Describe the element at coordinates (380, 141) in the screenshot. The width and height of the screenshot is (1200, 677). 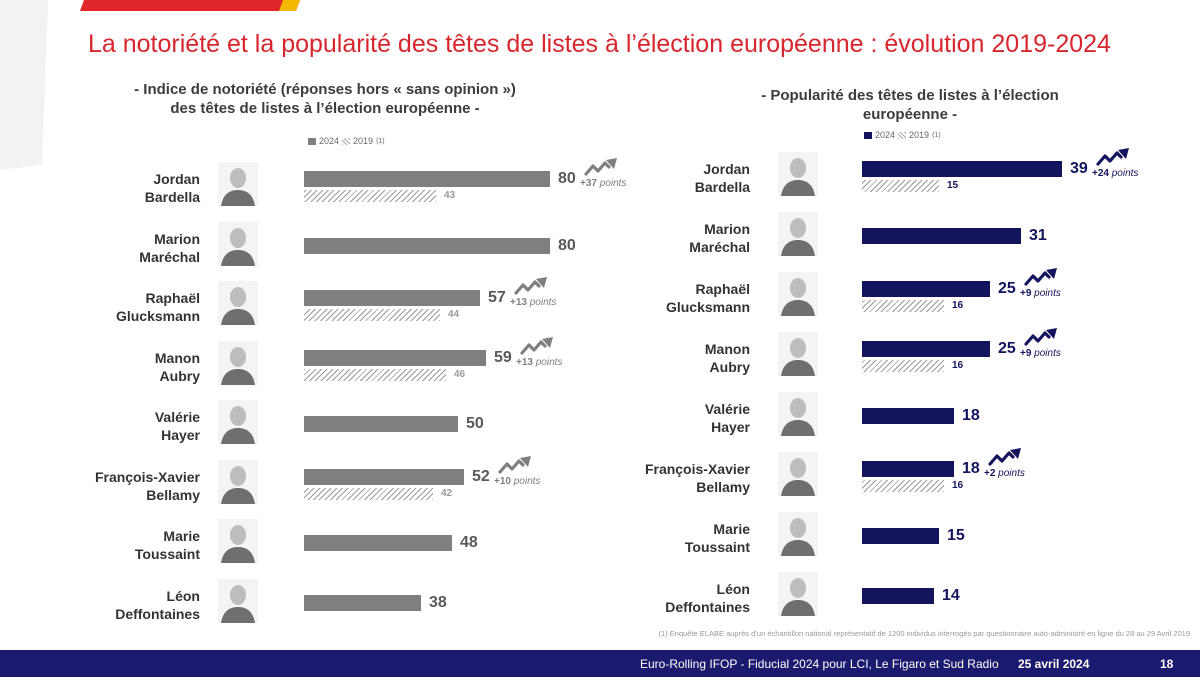
I see `legend-note: (1)` at that location.